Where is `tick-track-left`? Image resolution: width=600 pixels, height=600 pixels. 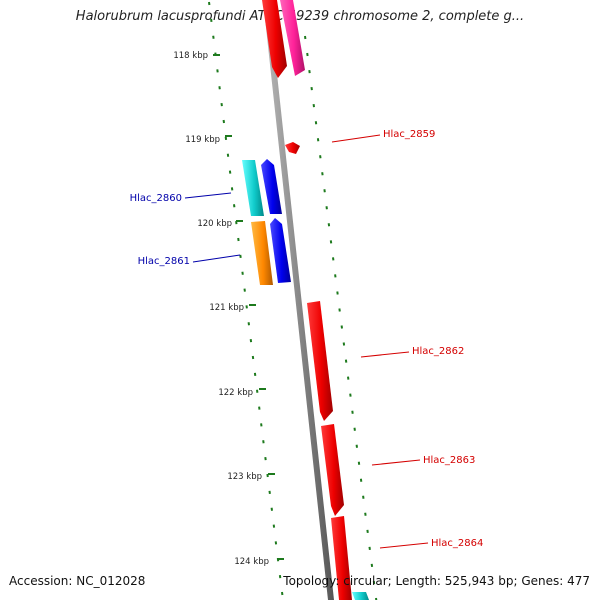 tick-track-left is located at coordinates (246, 298).